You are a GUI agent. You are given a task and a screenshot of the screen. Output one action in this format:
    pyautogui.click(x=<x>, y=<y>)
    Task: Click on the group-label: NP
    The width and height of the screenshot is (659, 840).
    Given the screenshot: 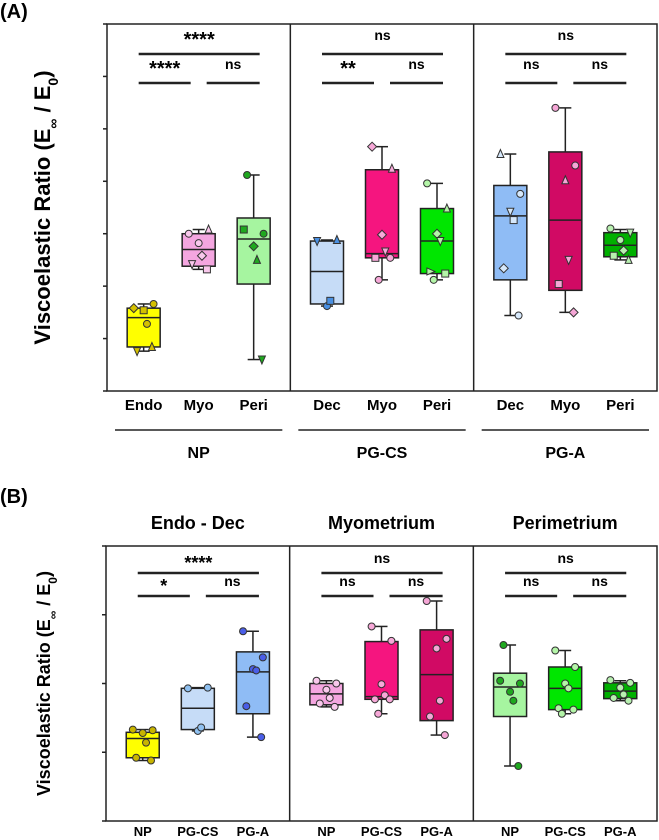 What is the action you would take?
    pyautogui.click(x=199, y=453)
    